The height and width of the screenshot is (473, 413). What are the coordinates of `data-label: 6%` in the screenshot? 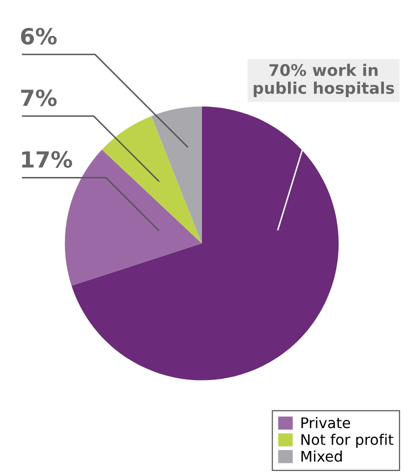 It's located at (39, 36).